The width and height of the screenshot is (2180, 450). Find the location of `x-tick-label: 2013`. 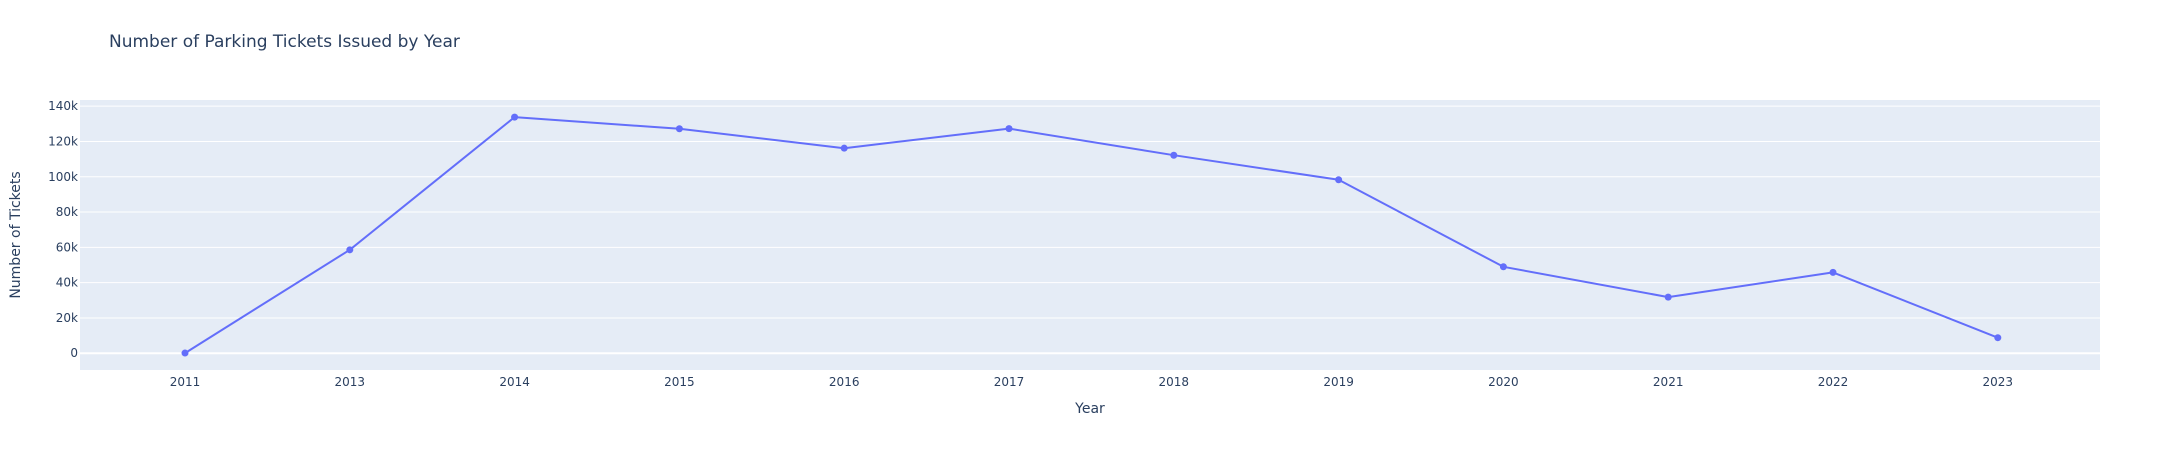

x-tick-label: 2013 is located at coordinates (350, 382).